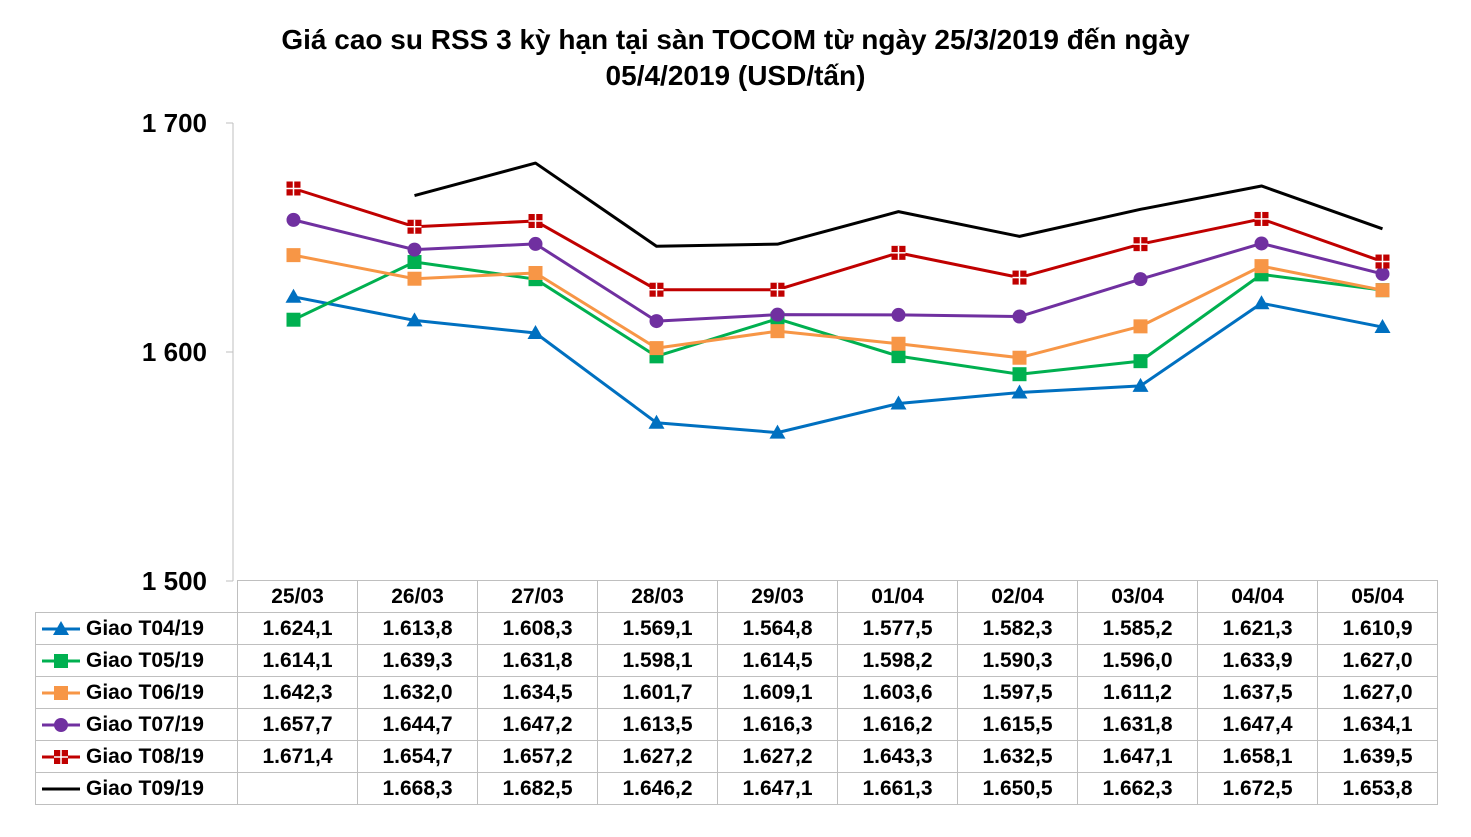 The width and height of the screenshot is (1471, 837). I want to click on data-label: 1.613,8, so click(417, 628).